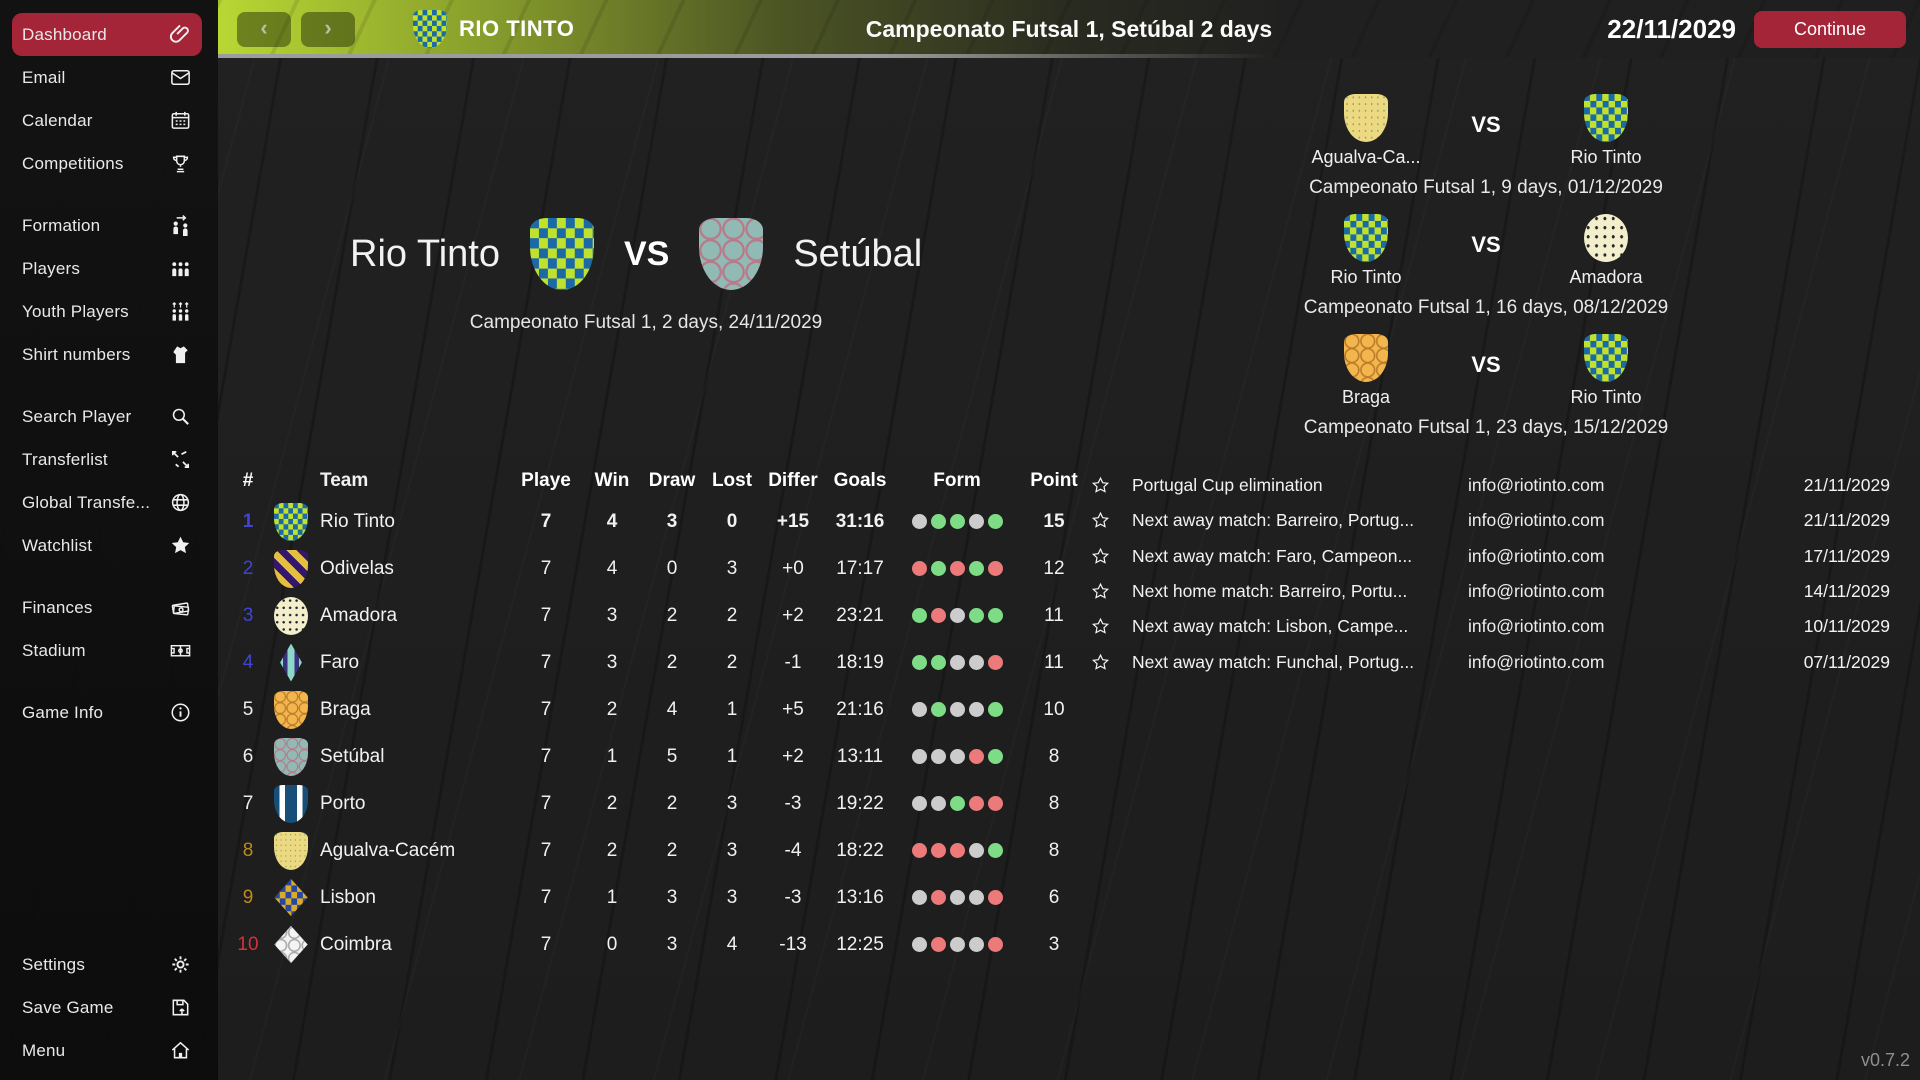 The height and width of the screenshot is (1080, 1920). Describe the element at coordinates (1885, 1060) in the screenshot. I see `version-label: v0.7.2` at that location.